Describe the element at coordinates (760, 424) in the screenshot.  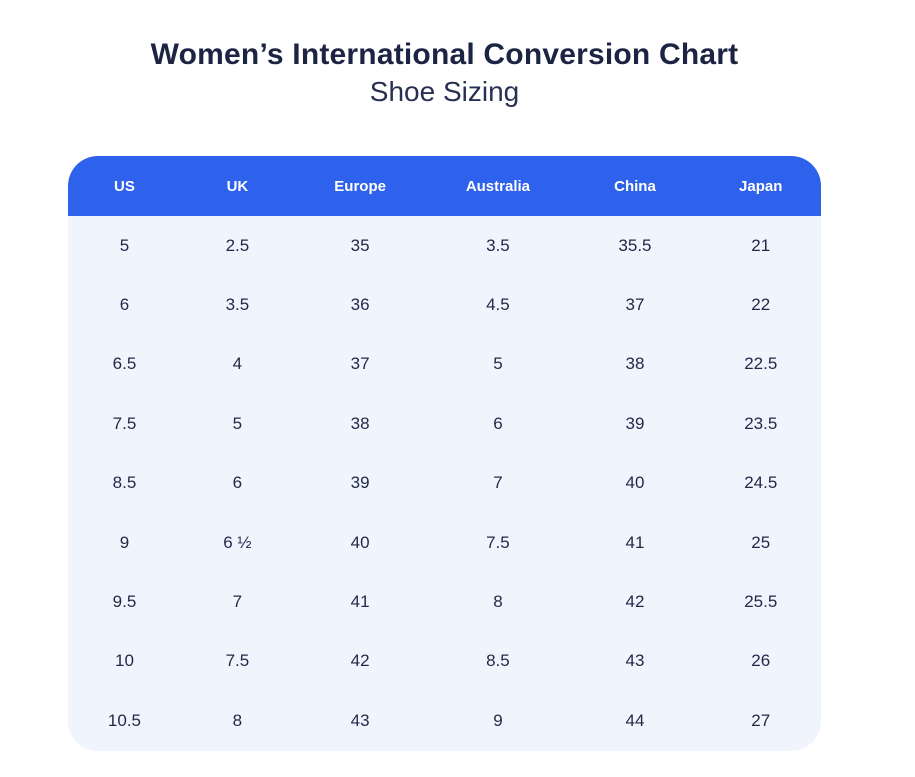
I see `table-cell: 23.5` at that location.